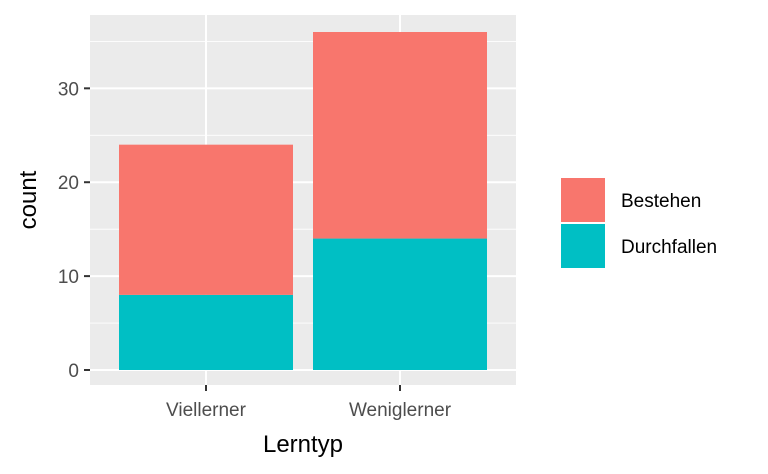 This screenshot has width=768, height=474. Describe the element at coordinates (400, 135) in the screenshot. I see `bar-bestehen-weniglerner` at that location.